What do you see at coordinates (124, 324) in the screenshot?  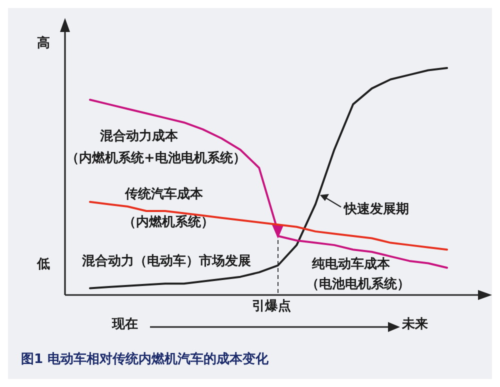 I see `text: 现在` at bounding box center [124, 324].